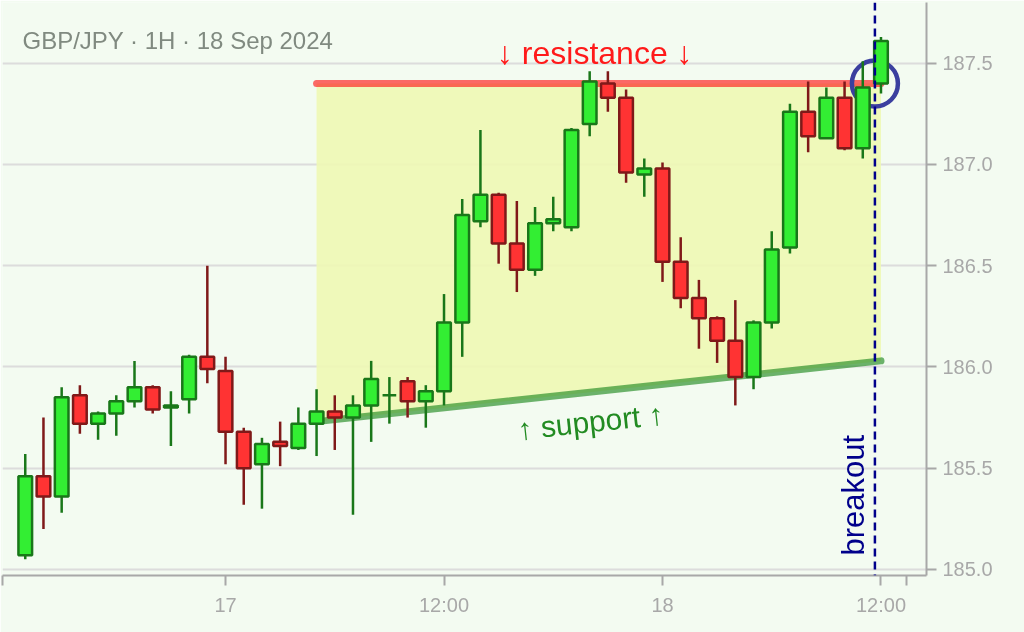 This screenshot has width=1024, height=632. I want to click on text: GBP/JPY · 1H · 18 Sep 2024, so click(177, 40).